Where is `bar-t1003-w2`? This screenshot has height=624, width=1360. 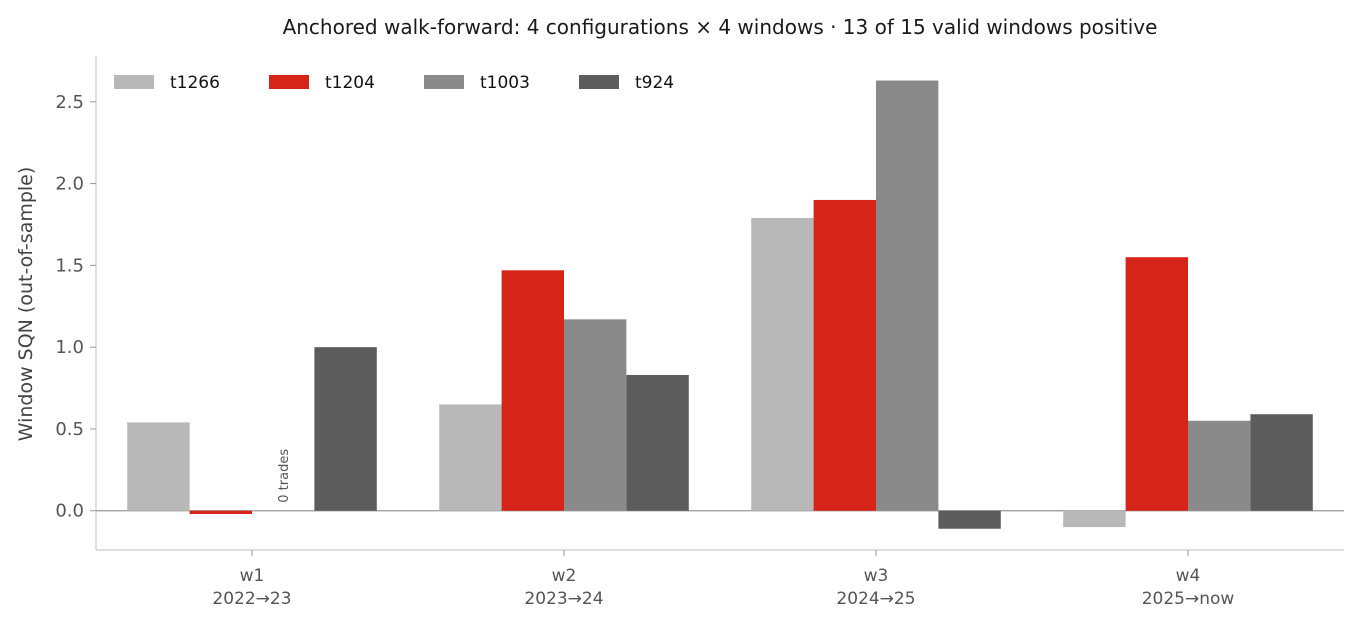 bar-t1003-w2 is located at coordinates (595, 415).